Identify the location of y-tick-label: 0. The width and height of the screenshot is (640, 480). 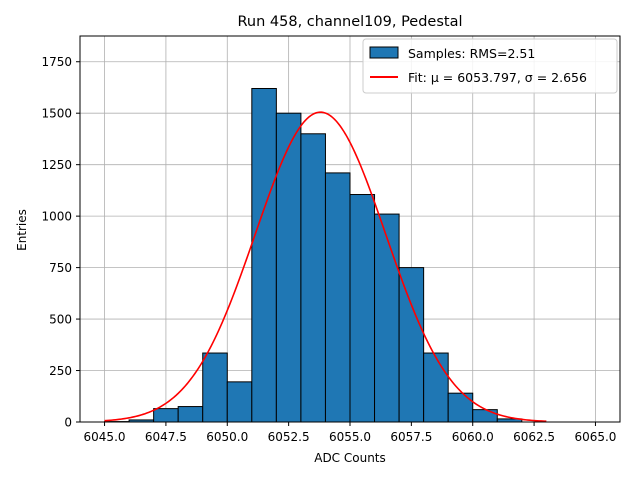
(68, 423).